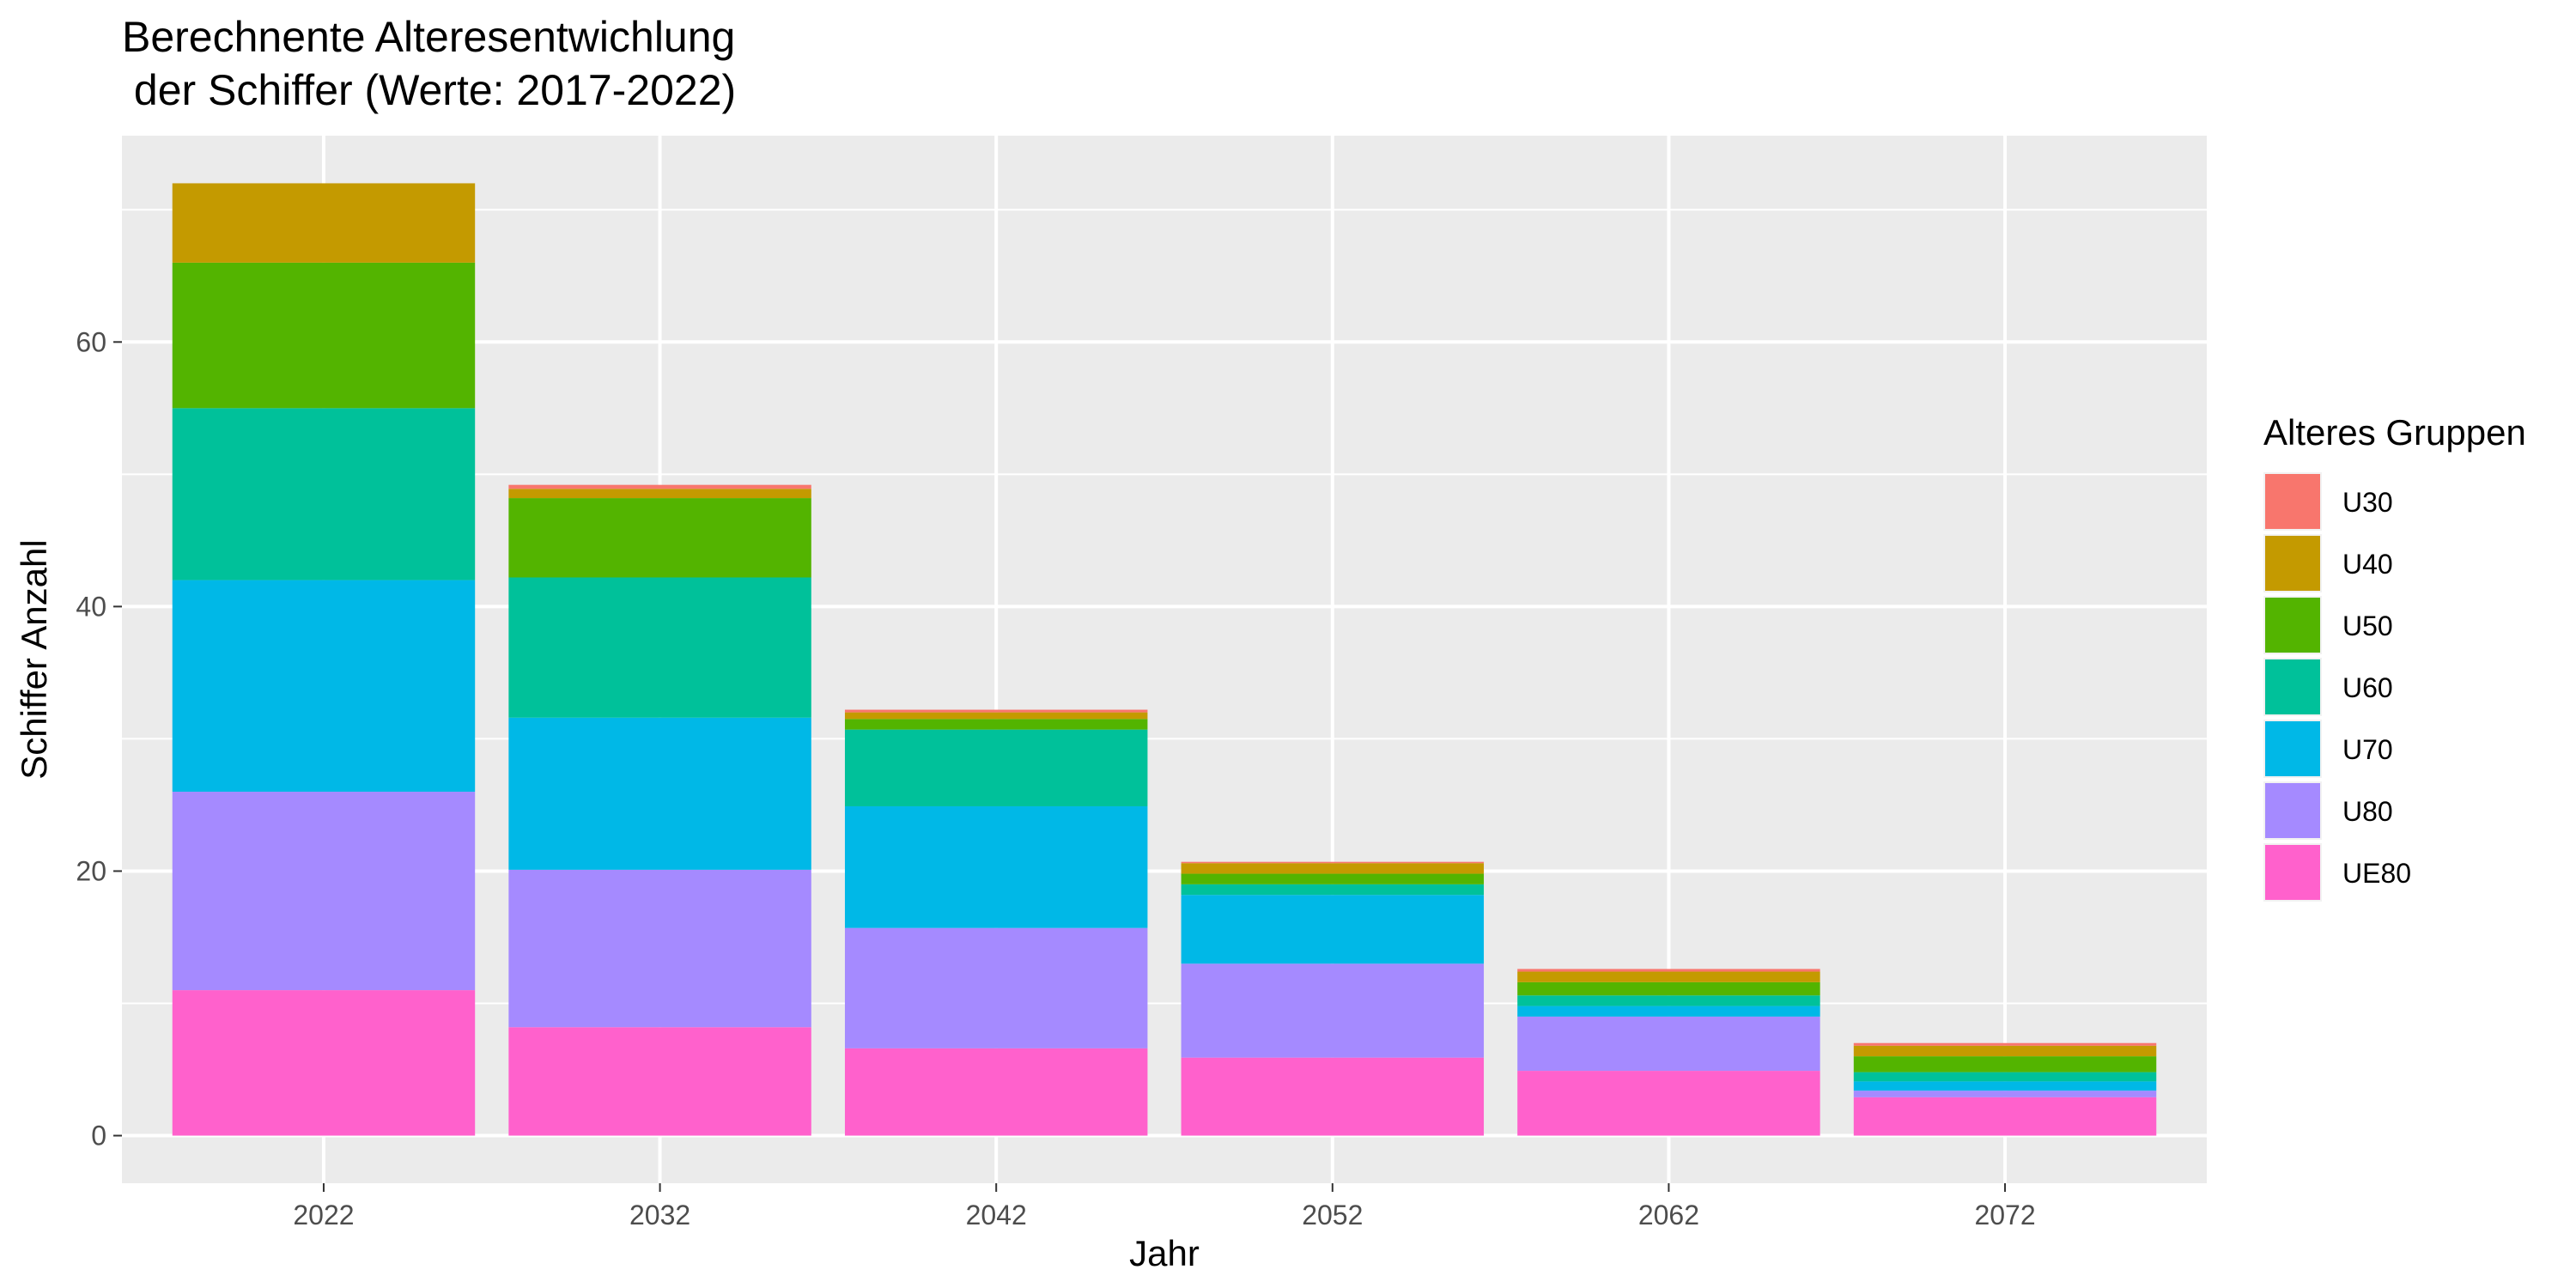 The image size is (2576, 1288). I want to click on bar-segment-ue80-2042, so click(996, 1092).